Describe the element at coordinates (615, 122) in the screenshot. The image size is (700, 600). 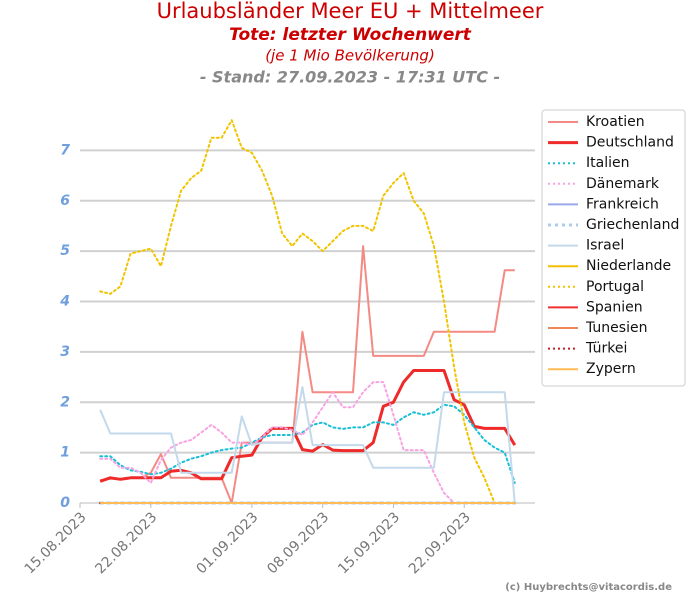
I see `legend-label: Kroatien` at that location.